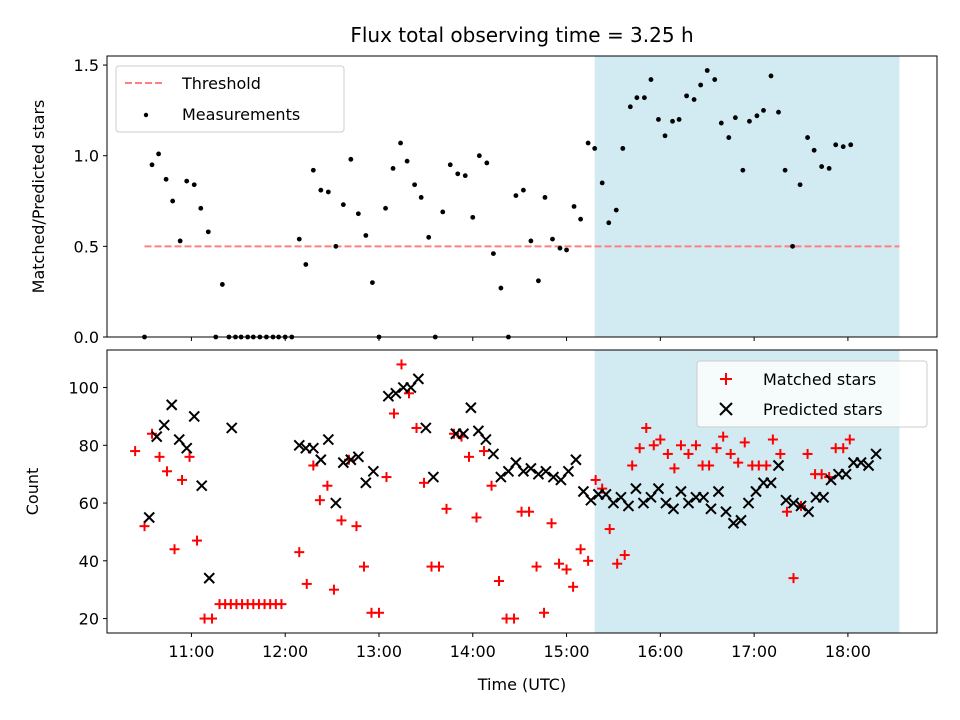 This screenshot has width=960, height=720. I want to click on legend-measurements-label: Measurements, so click(241, 114).